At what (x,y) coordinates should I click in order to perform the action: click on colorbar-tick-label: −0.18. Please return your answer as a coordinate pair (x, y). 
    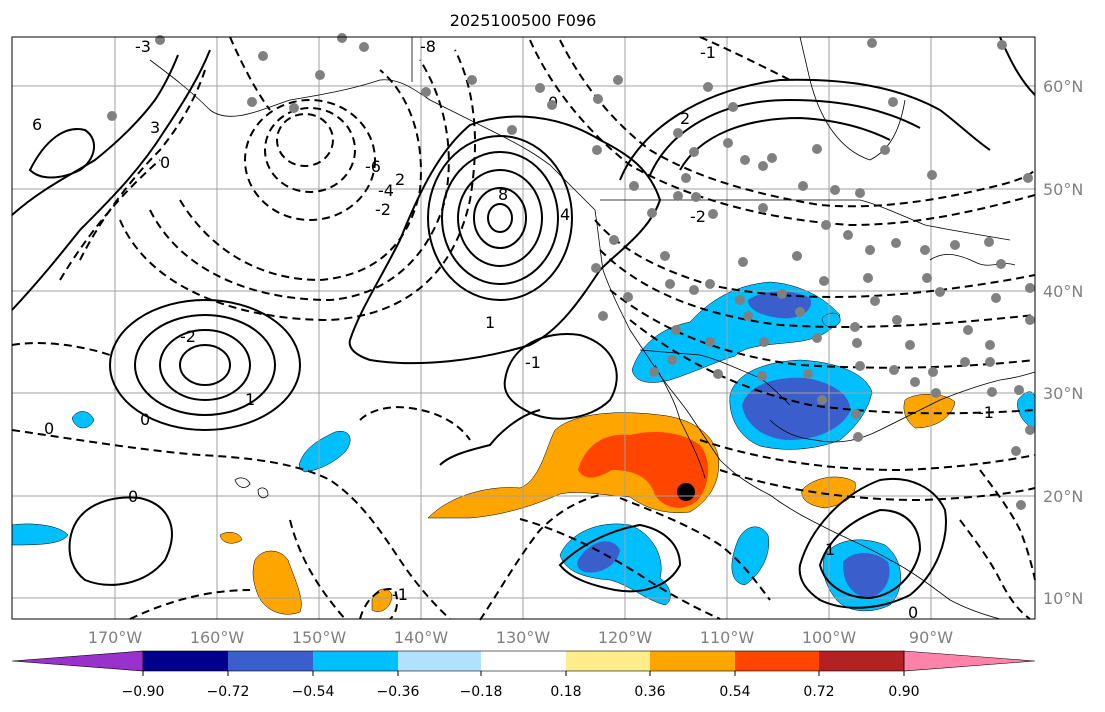
    Looking at the image, I should click on (481, 692).